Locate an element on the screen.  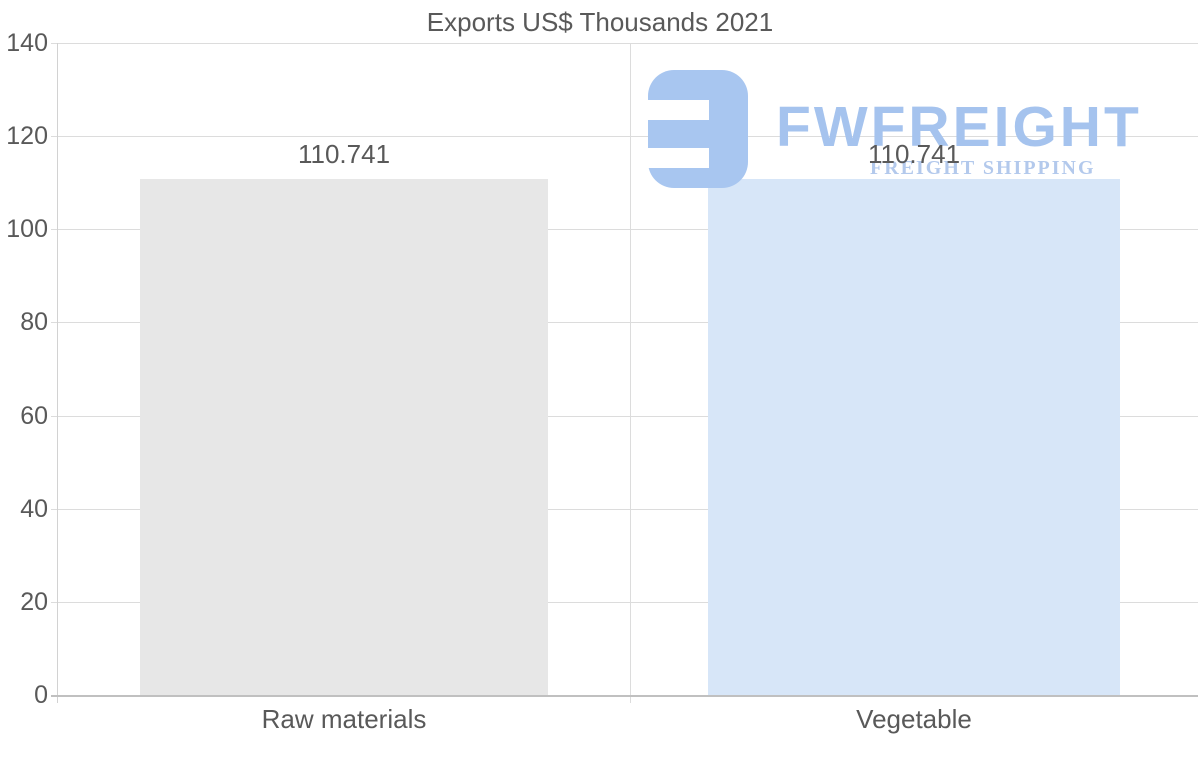
y-axis-line is located at coordinates (57, 373).